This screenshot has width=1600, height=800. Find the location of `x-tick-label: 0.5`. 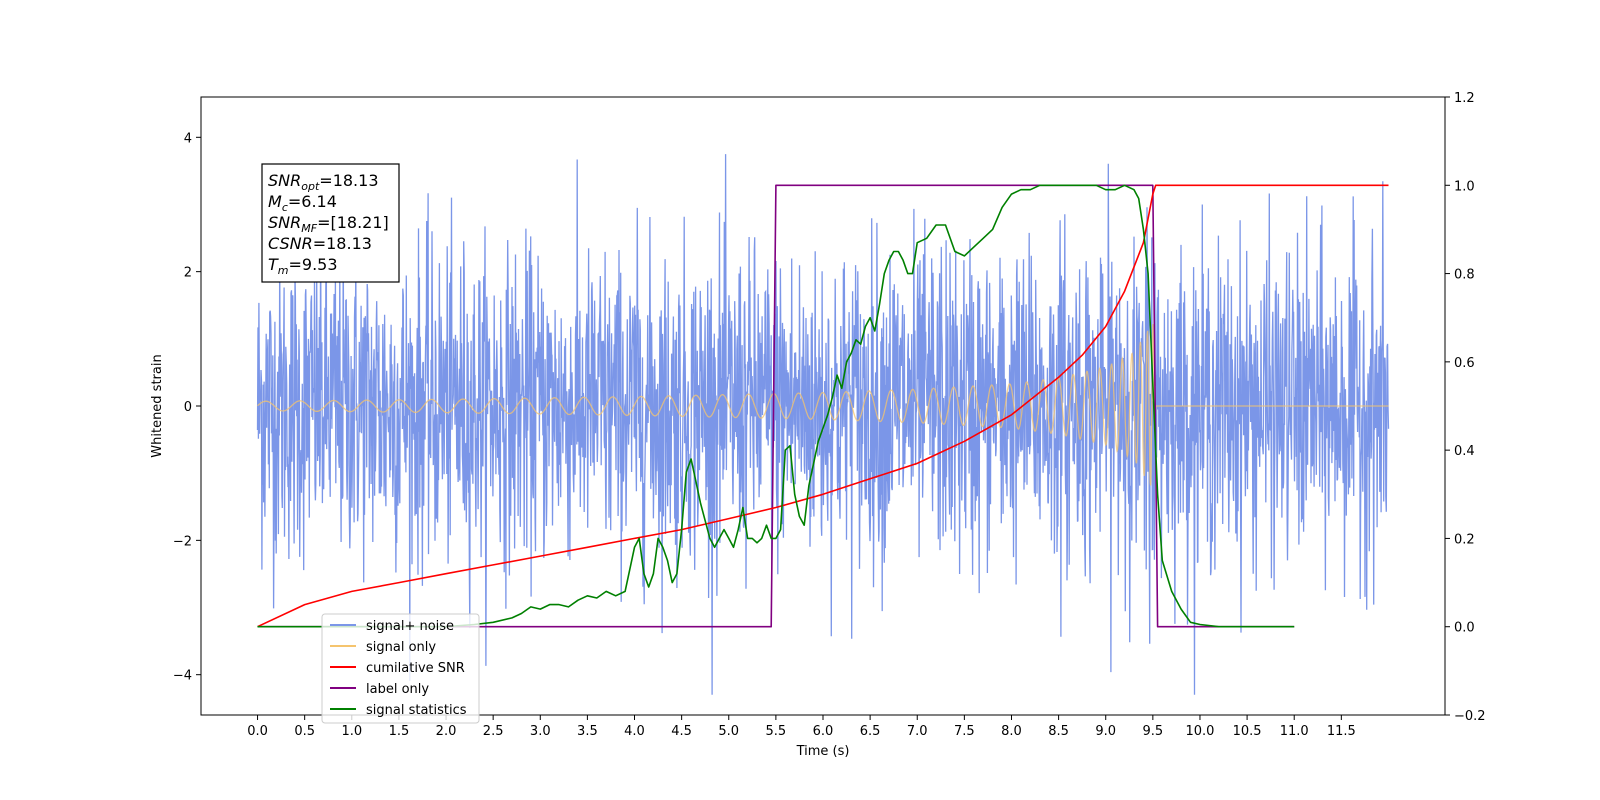

x-tick-label: 0.5 is located at coordinates (304, 731).